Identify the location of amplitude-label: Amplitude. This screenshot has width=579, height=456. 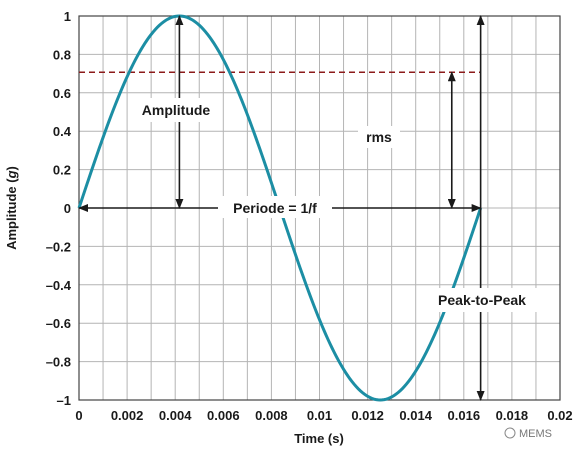
(176, 110).